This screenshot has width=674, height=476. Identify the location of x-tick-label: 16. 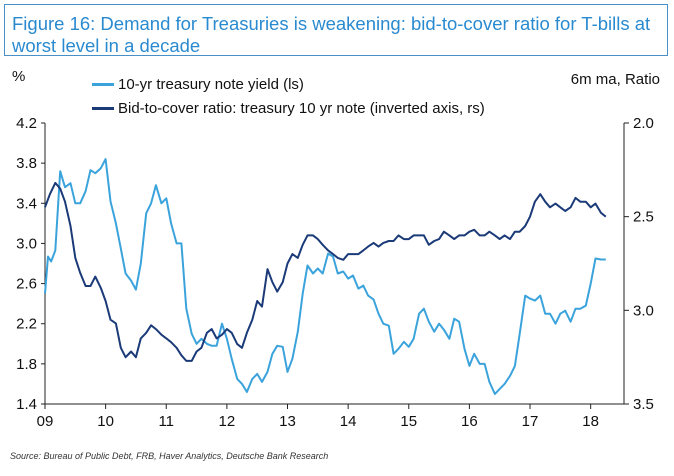
(469, 421).